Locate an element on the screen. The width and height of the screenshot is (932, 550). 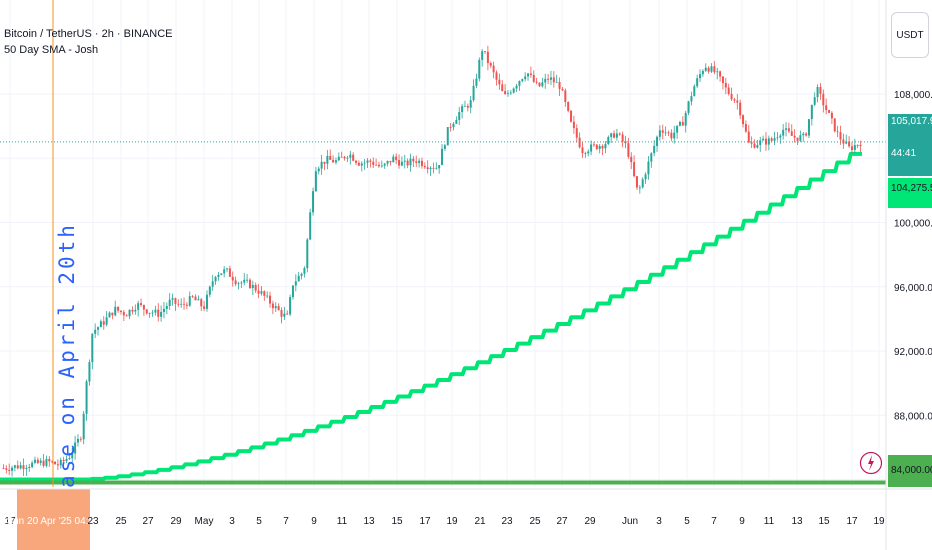
symbol-title: Bitcoin / TetherUS · 2h · BINANCE is located at coordinates (88, 34).